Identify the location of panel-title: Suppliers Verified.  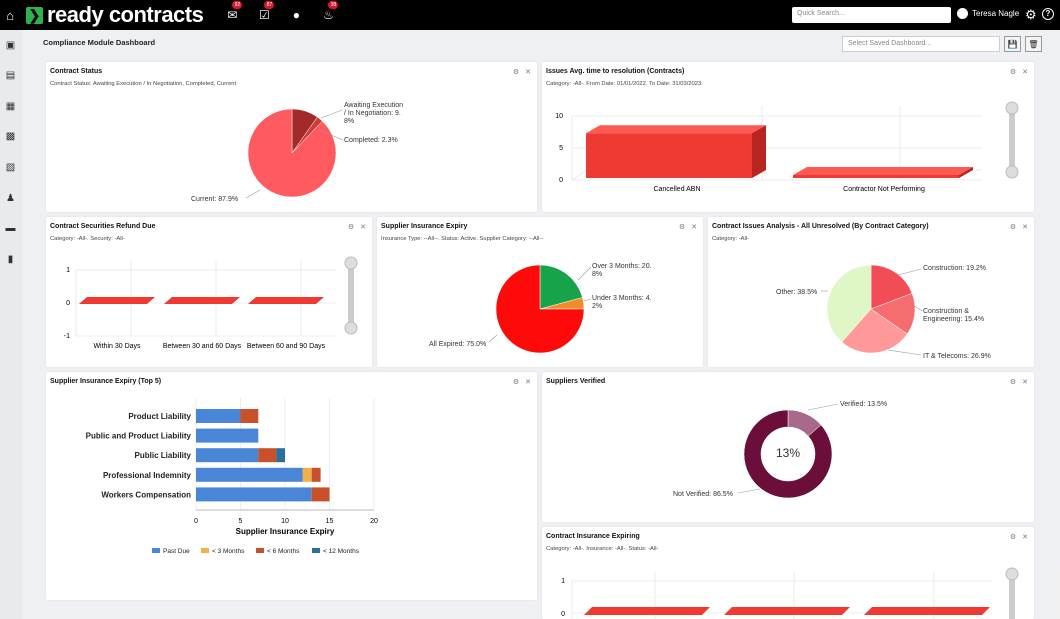
(576, 381).